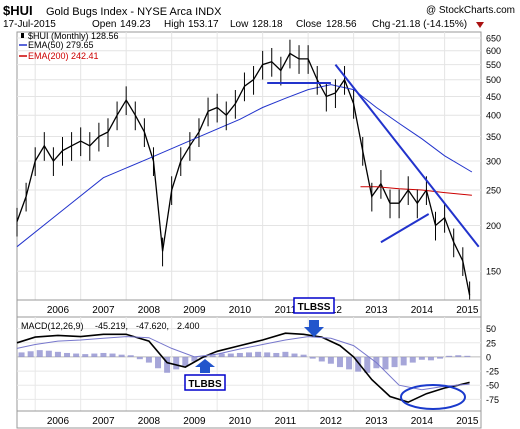  I want to click on price-y-tick-label: 200, so click(493, 226).